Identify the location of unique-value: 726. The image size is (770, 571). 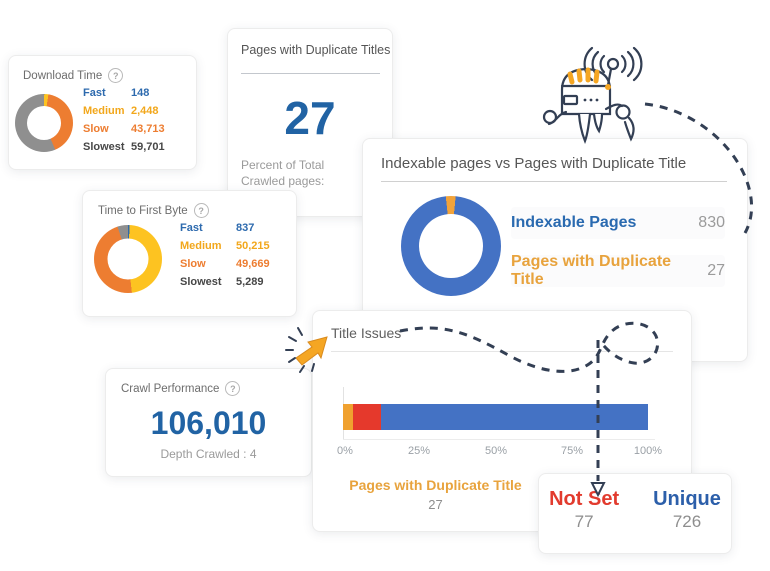
(687, 521).